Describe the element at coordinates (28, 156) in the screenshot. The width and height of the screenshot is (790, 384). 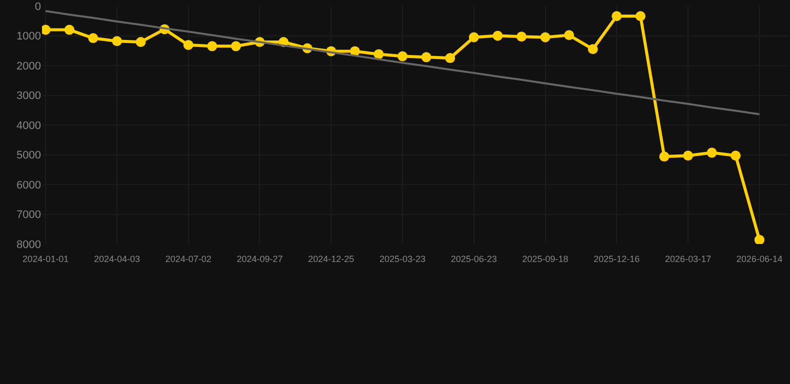
I see `y-tick-label: 5000` at that location.